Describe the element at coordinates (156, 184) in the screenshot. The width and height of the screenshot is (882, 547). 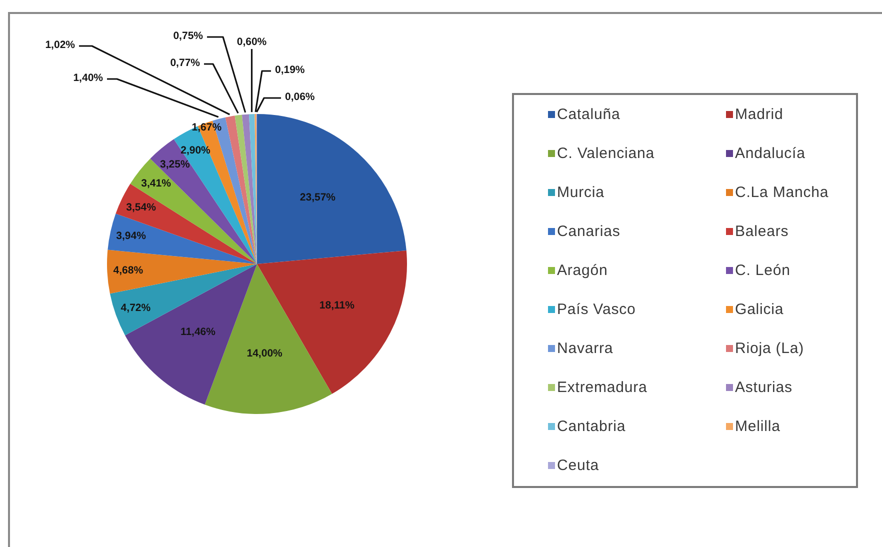
I see `data-label: 3,41%` at that location.